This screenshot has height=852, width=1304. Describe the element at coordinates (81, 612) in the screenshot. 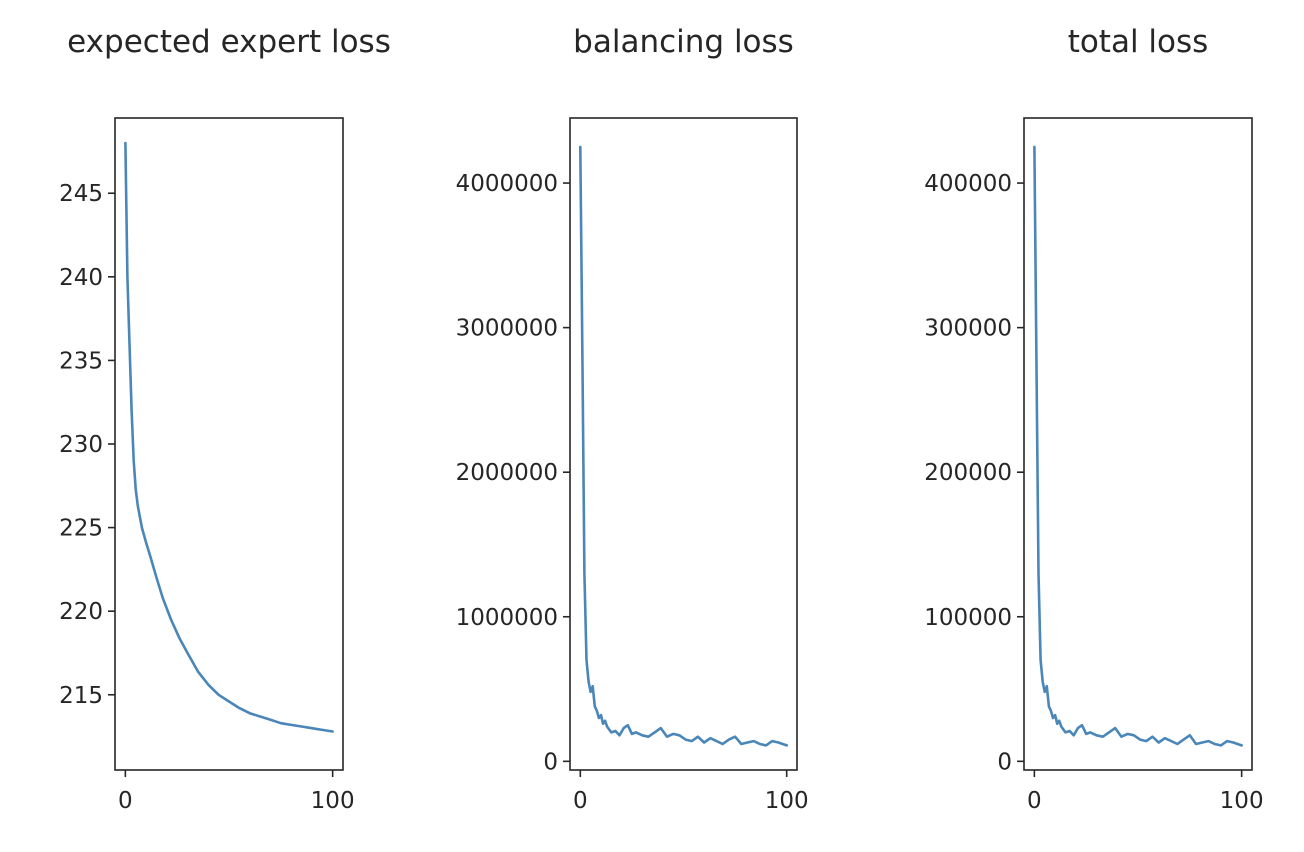

I see `y-tick-label: 220` at that location.